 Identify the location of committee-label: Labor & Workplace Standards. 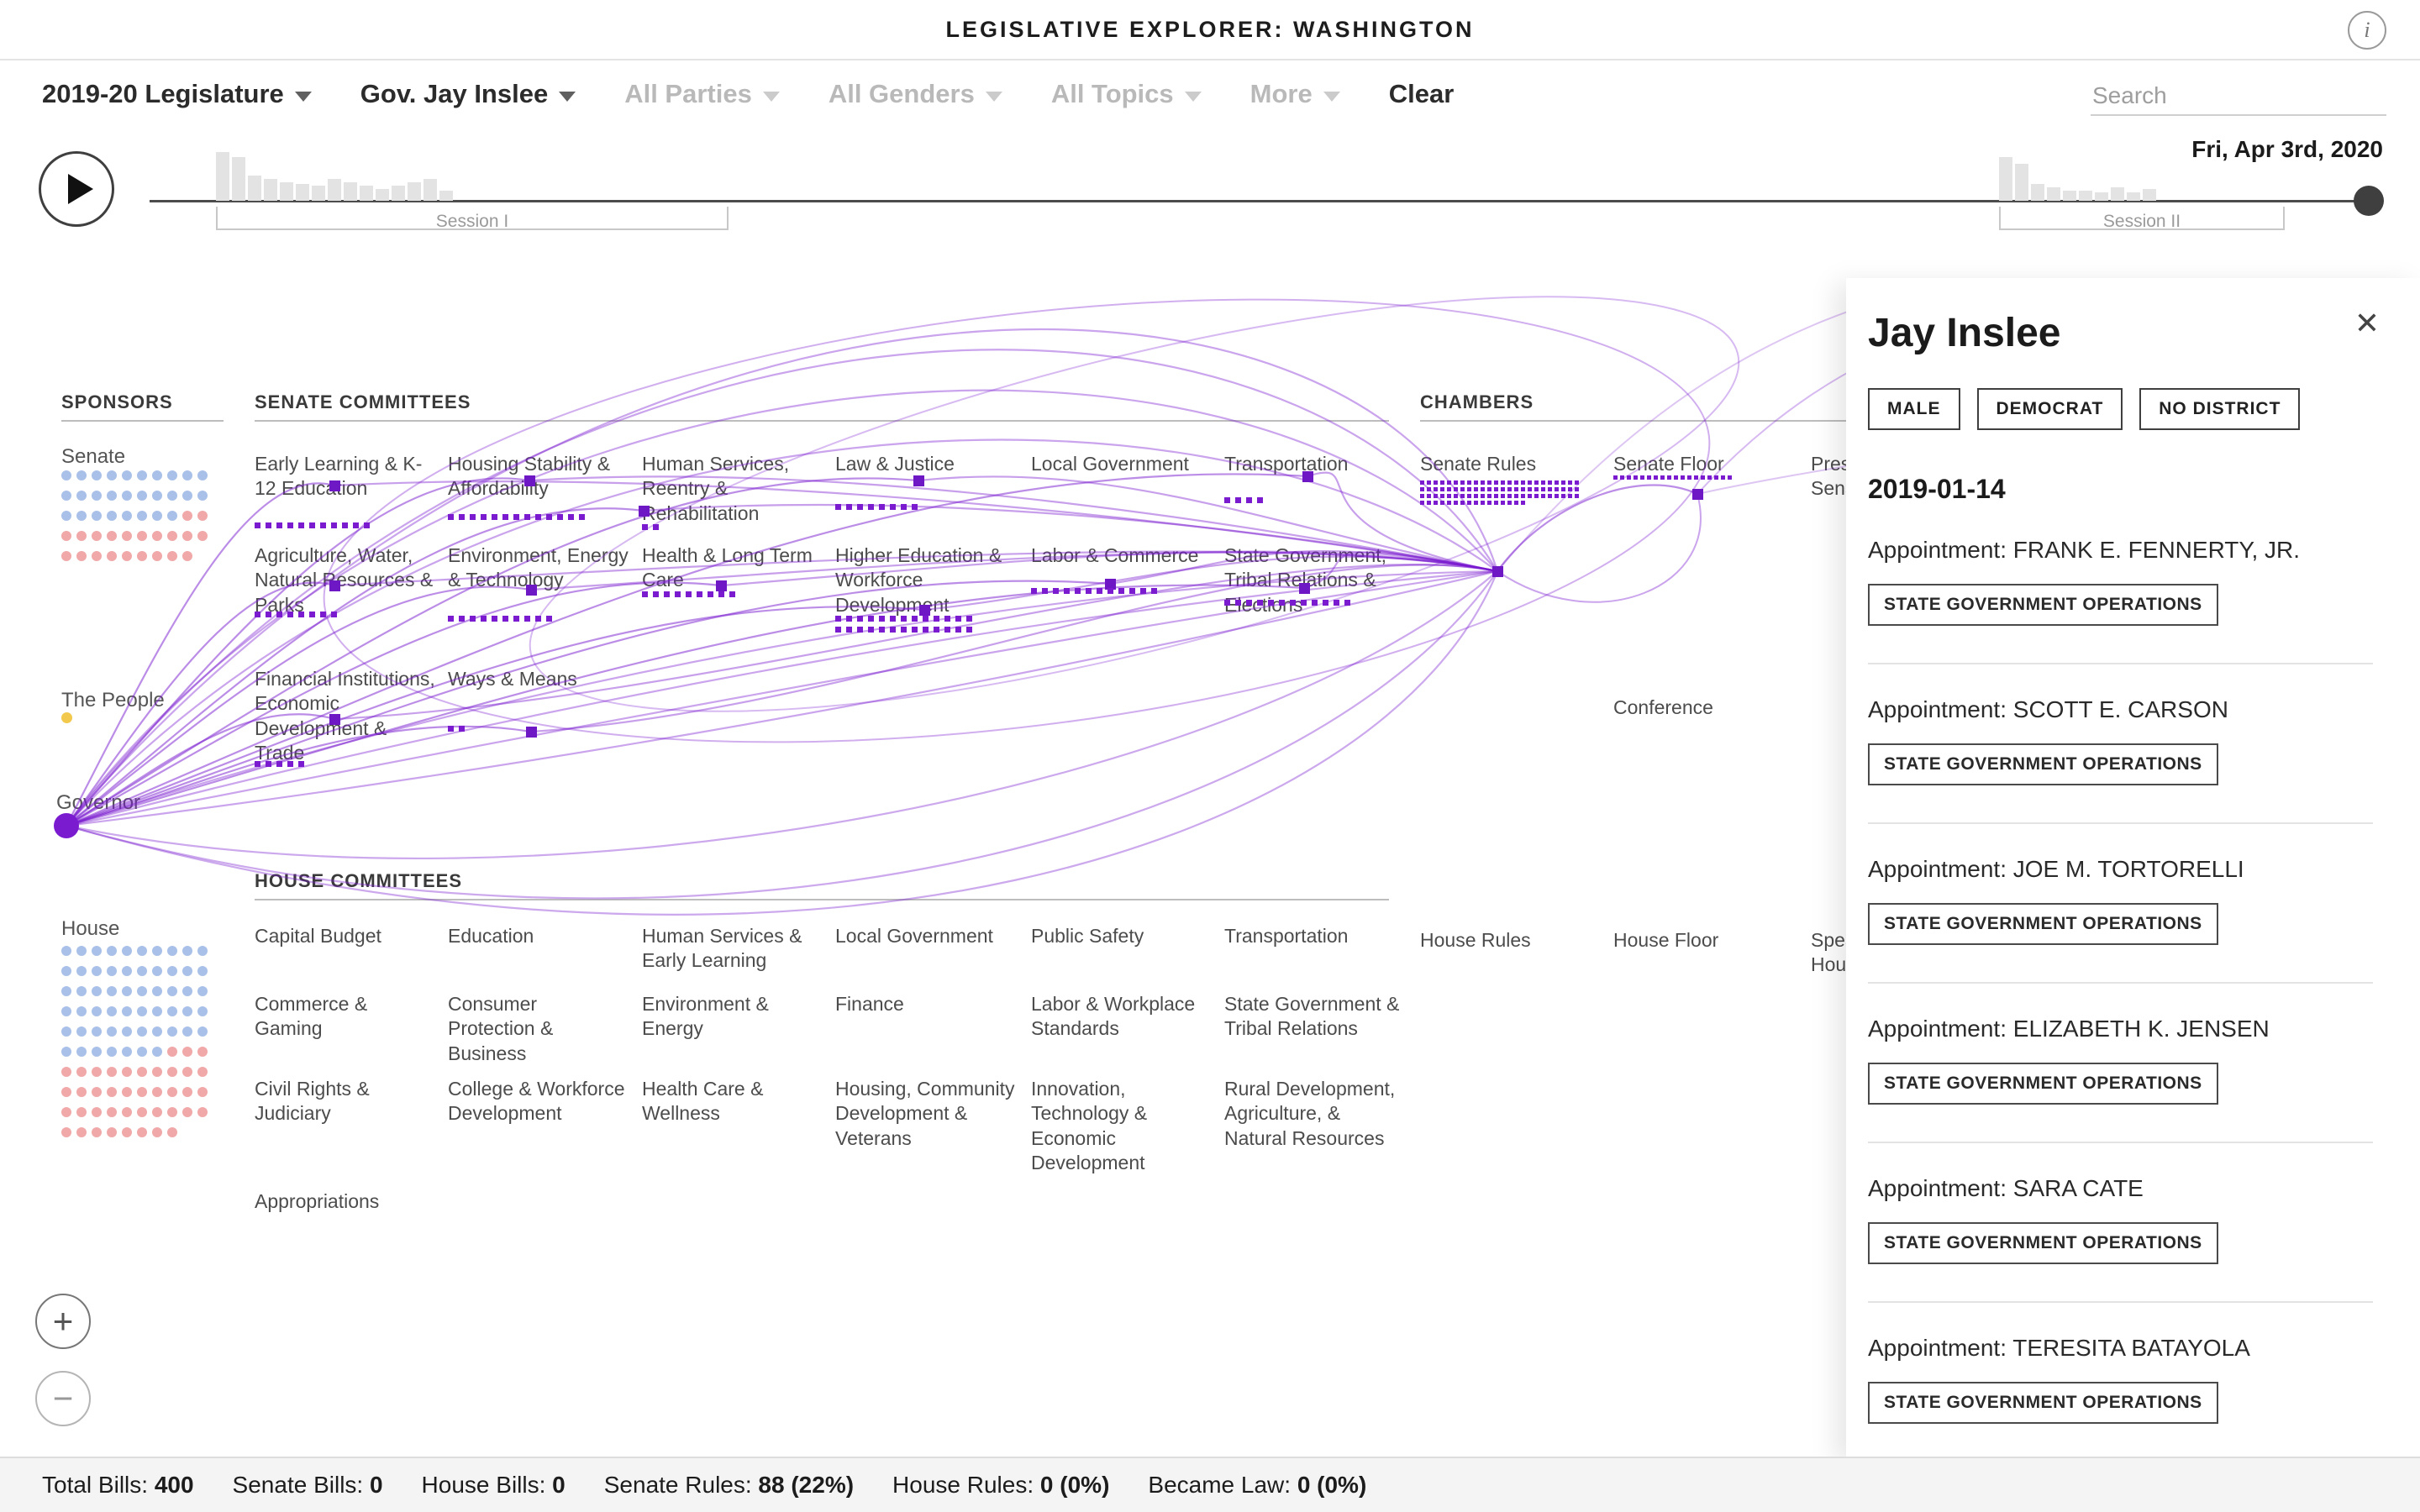
(1113, 1016).